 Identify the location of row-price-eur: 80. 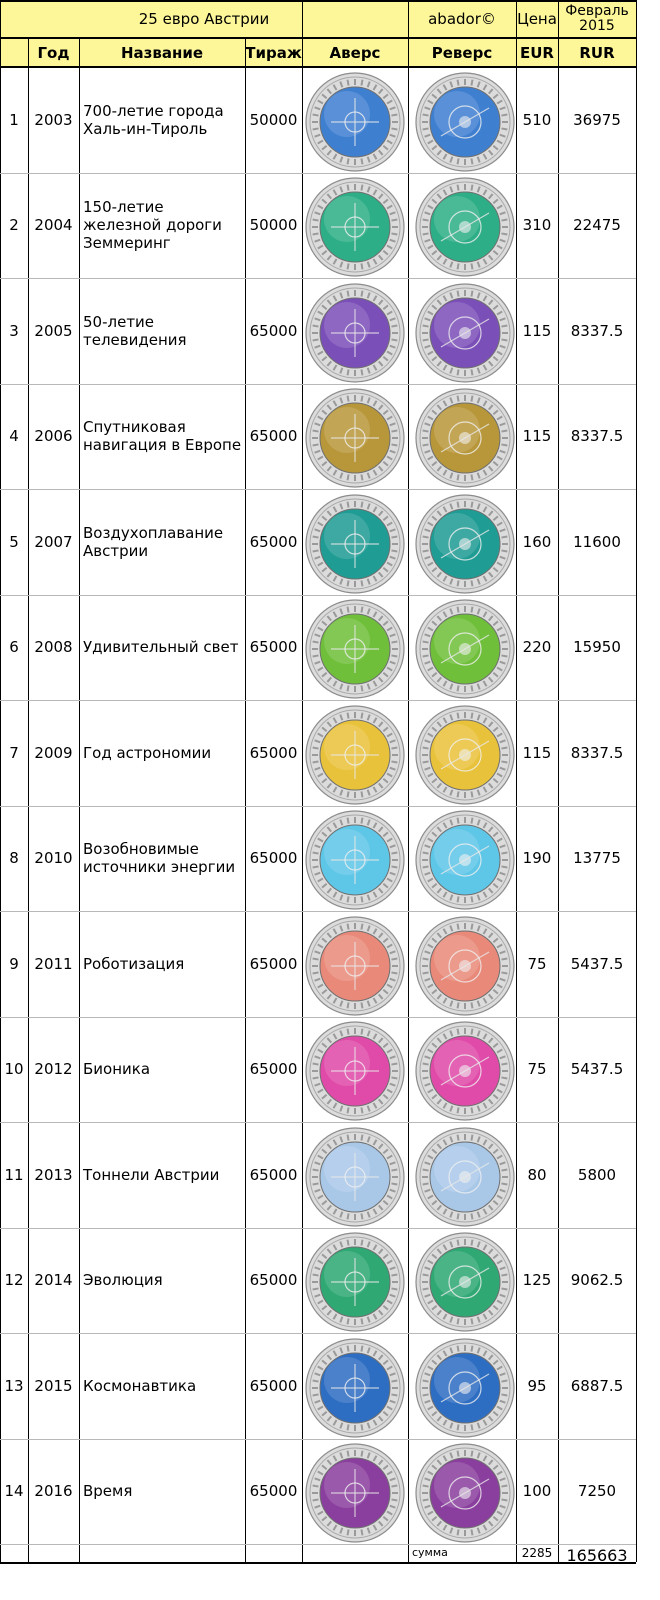
(537, 1174).